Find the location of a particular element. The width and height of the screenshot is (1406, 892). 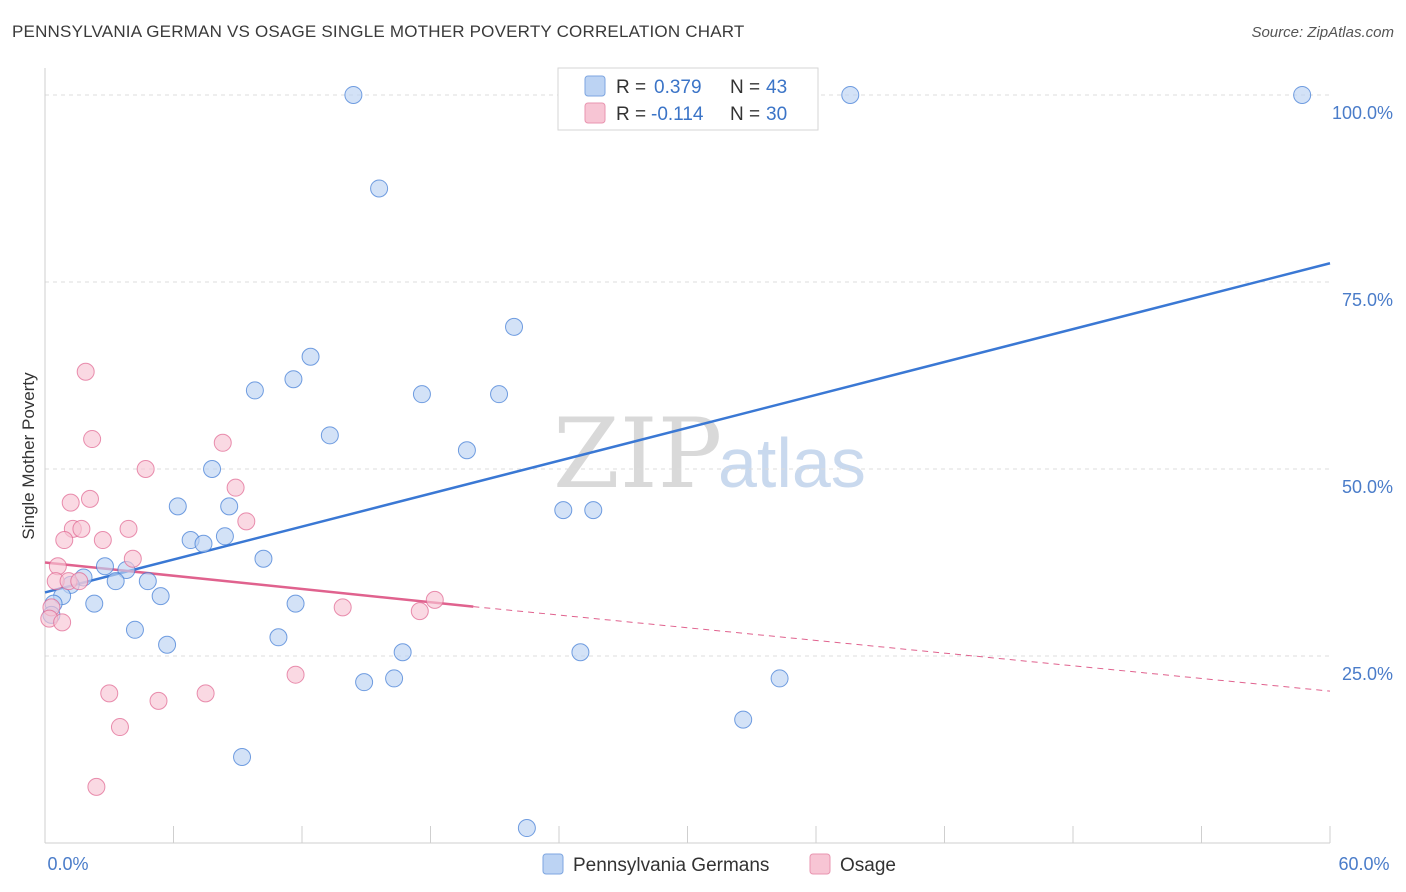

source-label: Source: ZipAtlas.com is located at coordinates (1322, 32).